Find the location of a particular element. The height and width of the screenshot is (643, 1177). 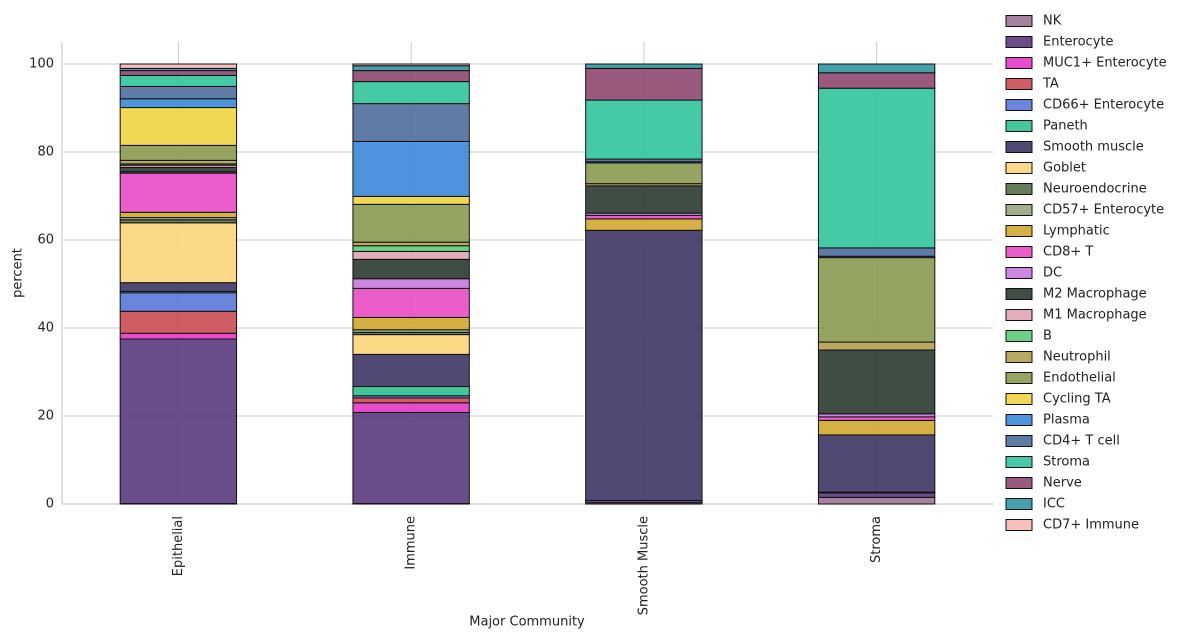

legend-label: Enterocyte is located at coordinates (1078, 42).